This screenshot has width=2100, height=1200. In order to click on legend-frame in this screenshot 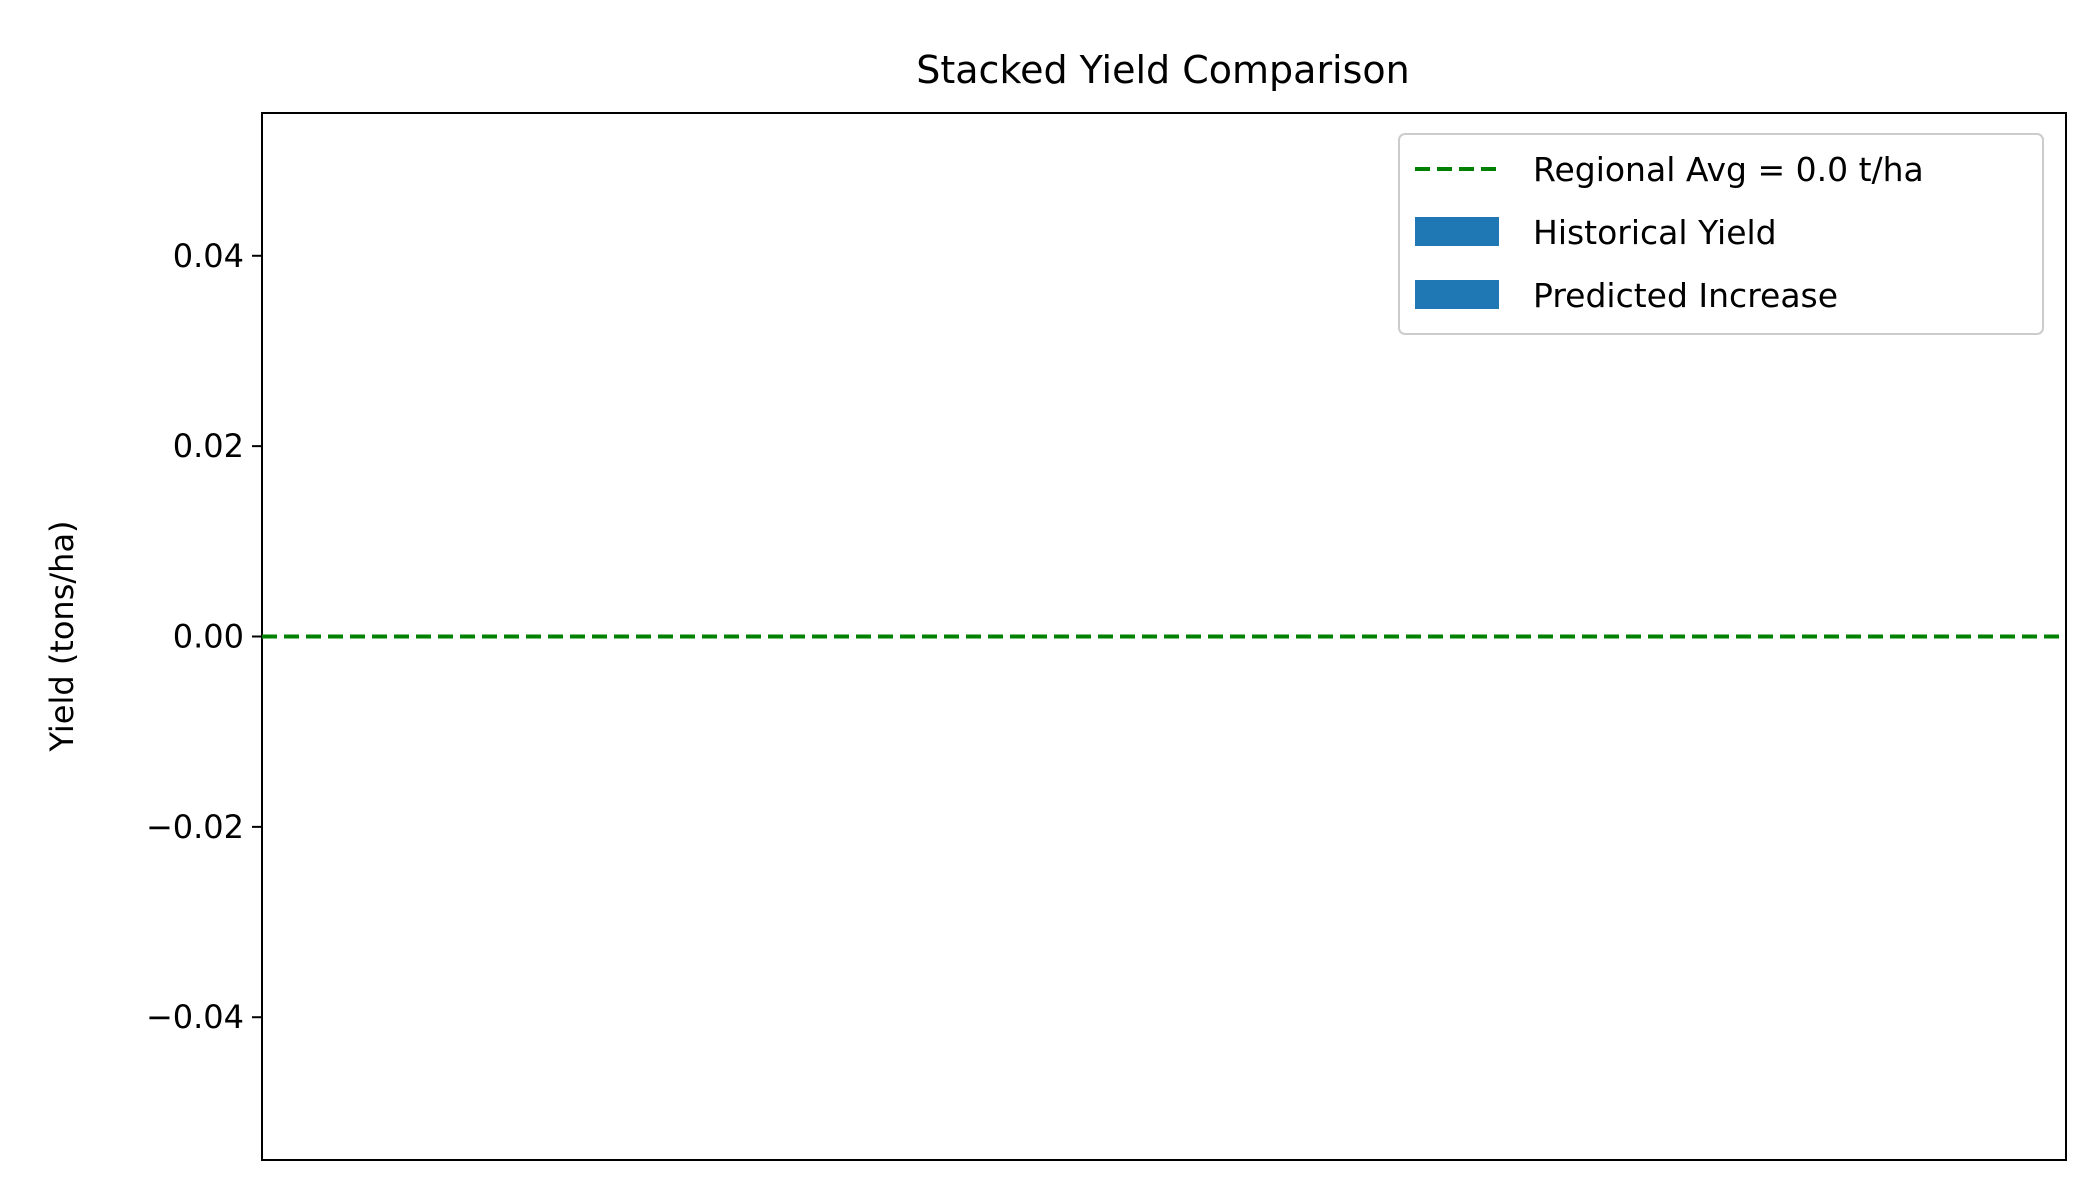, I will do `click(1721, 234)`.